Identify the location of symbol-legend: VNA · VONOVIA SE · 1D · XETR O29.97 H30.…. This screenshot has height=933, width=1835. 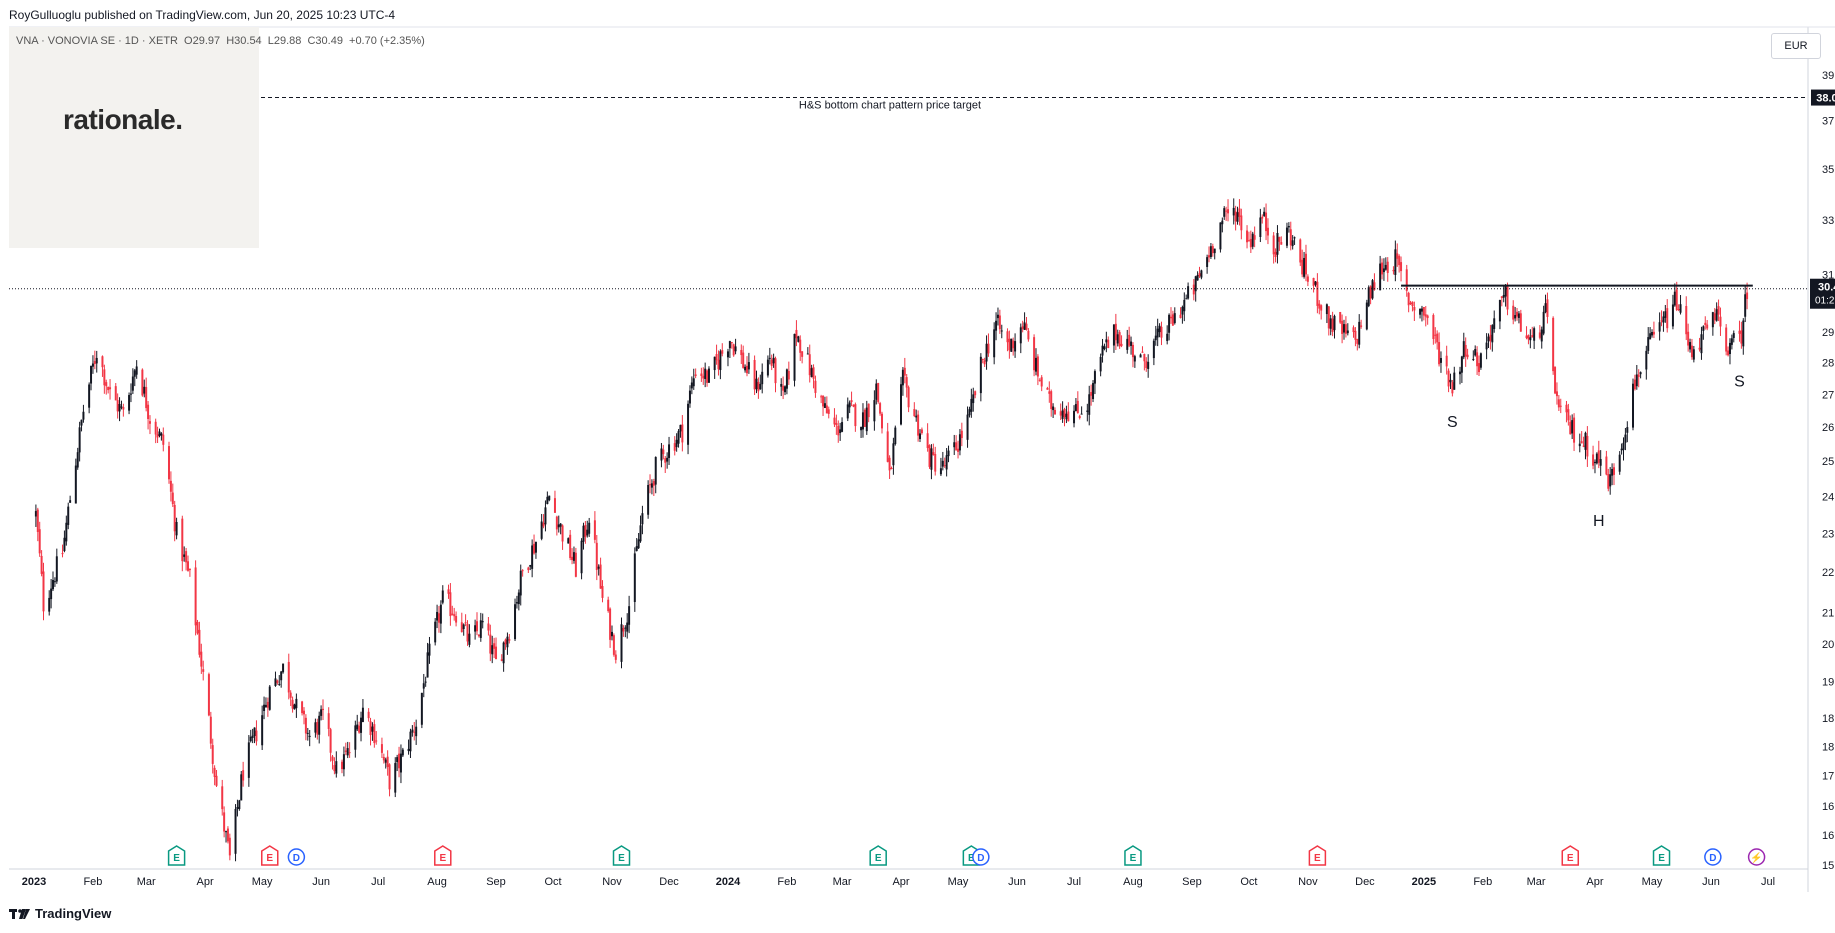
(222, 41).